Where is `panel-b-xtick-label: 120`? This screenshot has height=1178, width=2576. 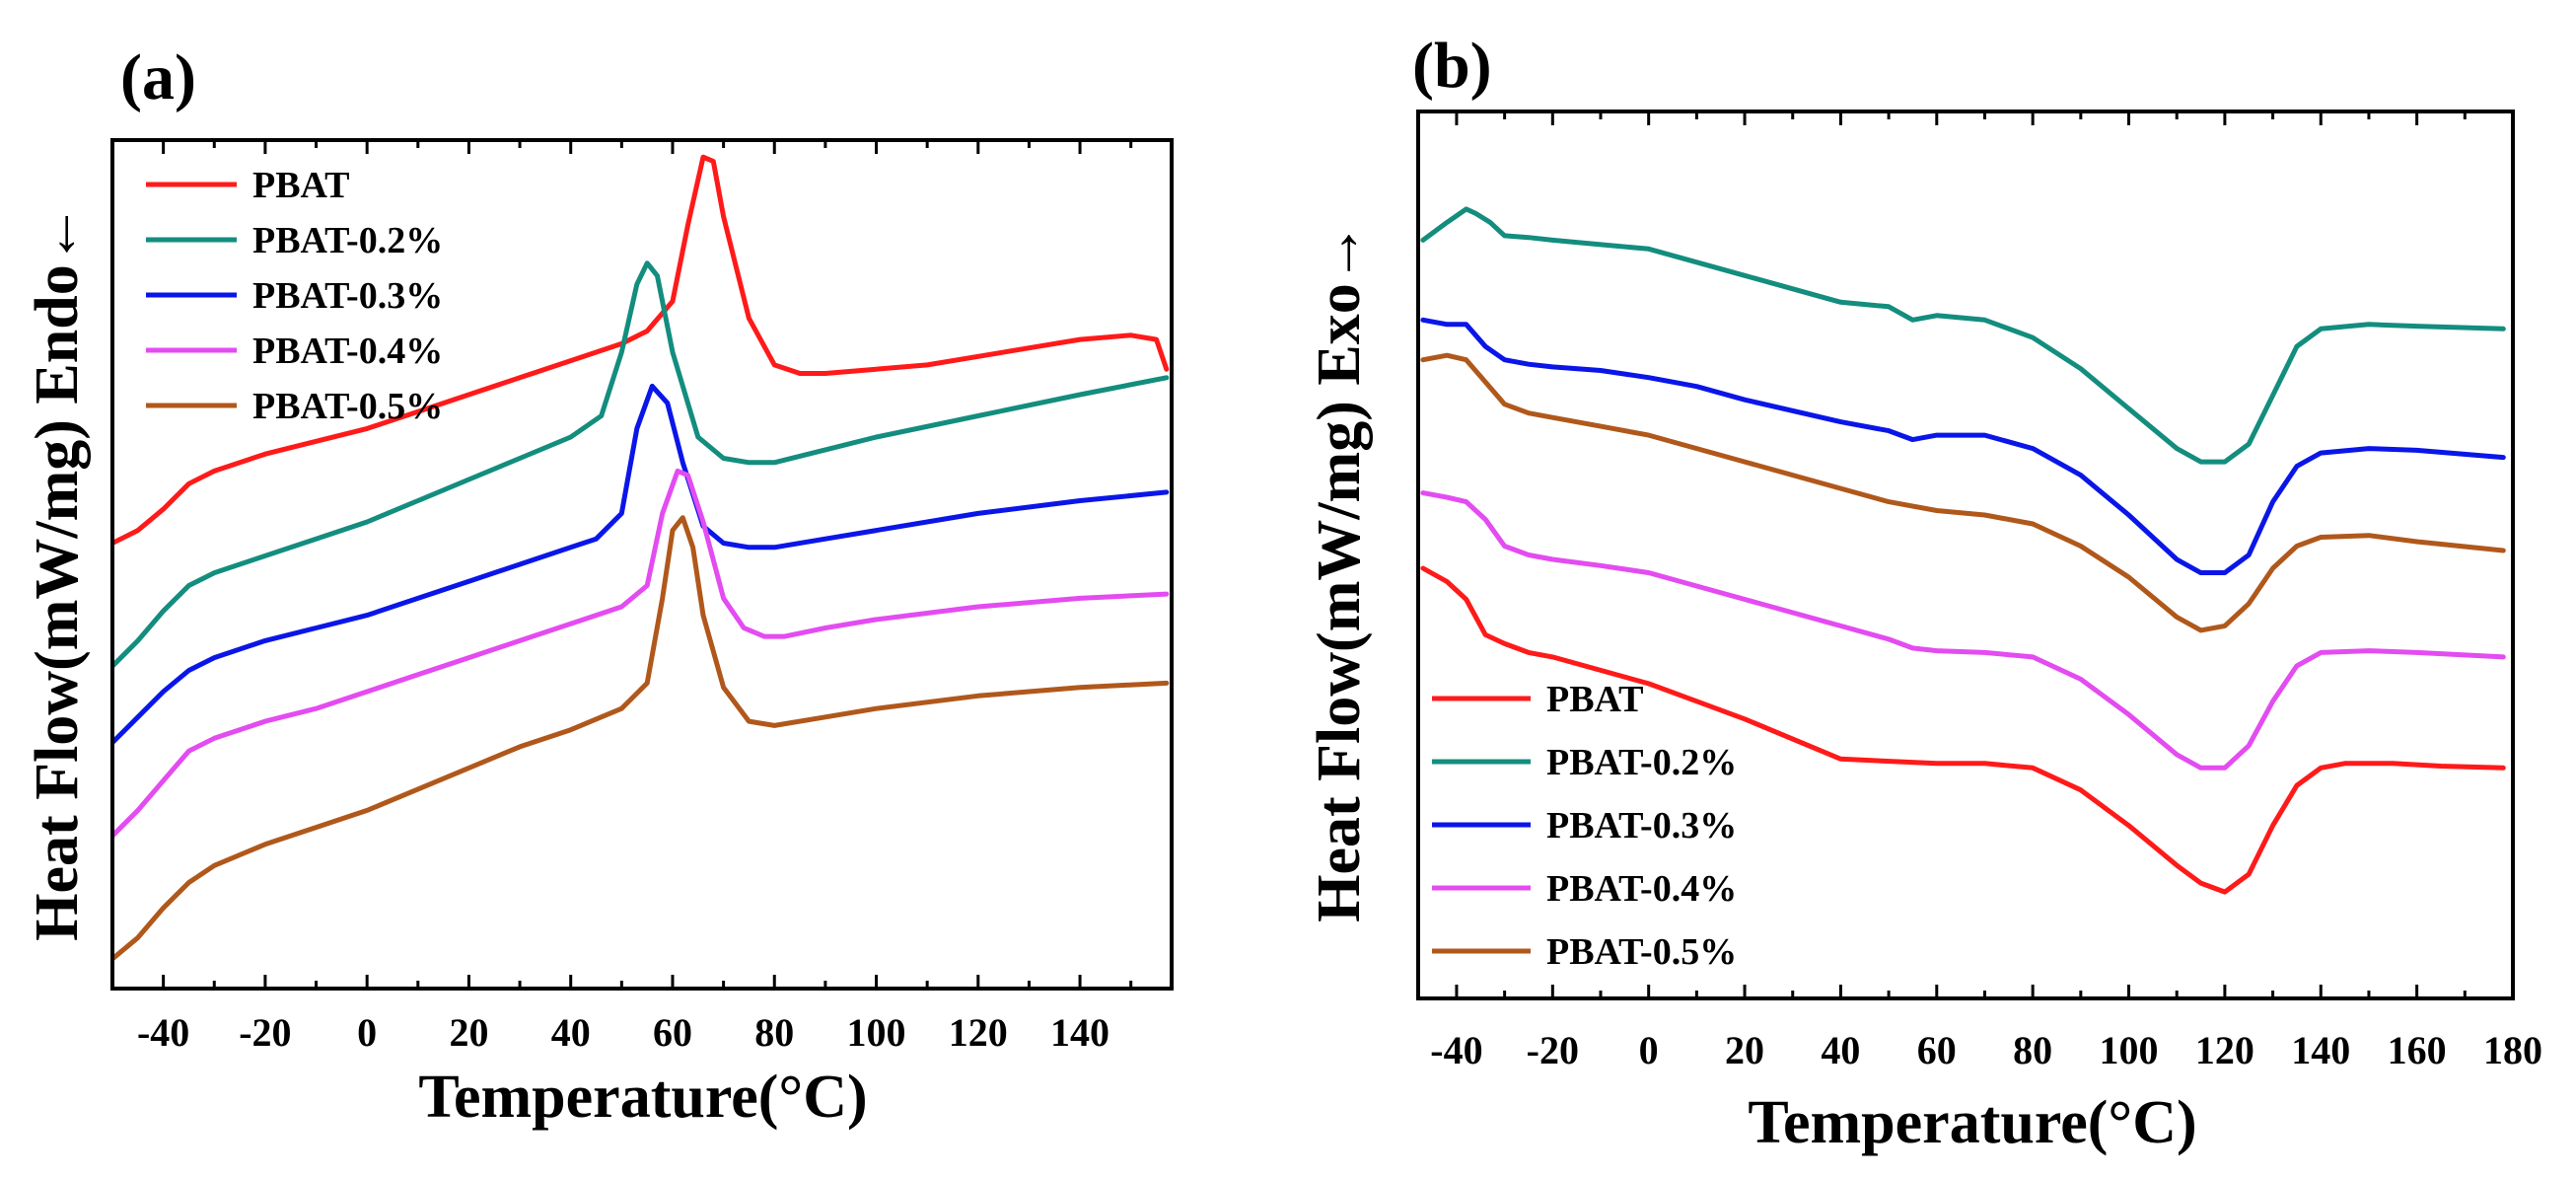
panel-b-xtick-label: 120 is located at coordinates (2224, 1050).